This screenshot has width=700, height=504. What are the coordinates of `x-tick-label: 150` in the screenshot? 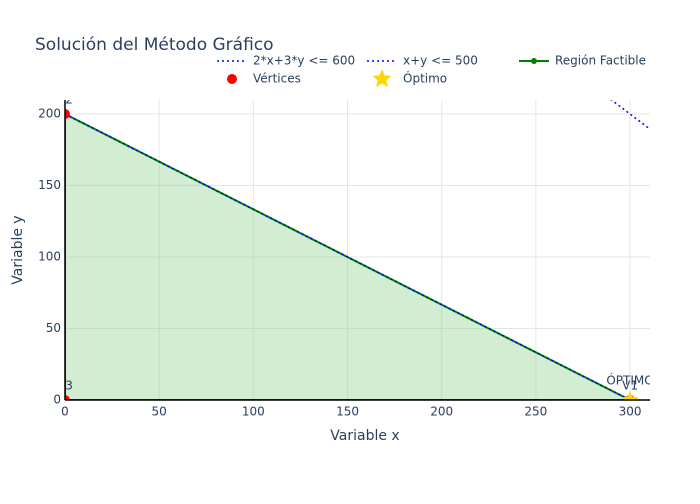 It's located at (347, 412).